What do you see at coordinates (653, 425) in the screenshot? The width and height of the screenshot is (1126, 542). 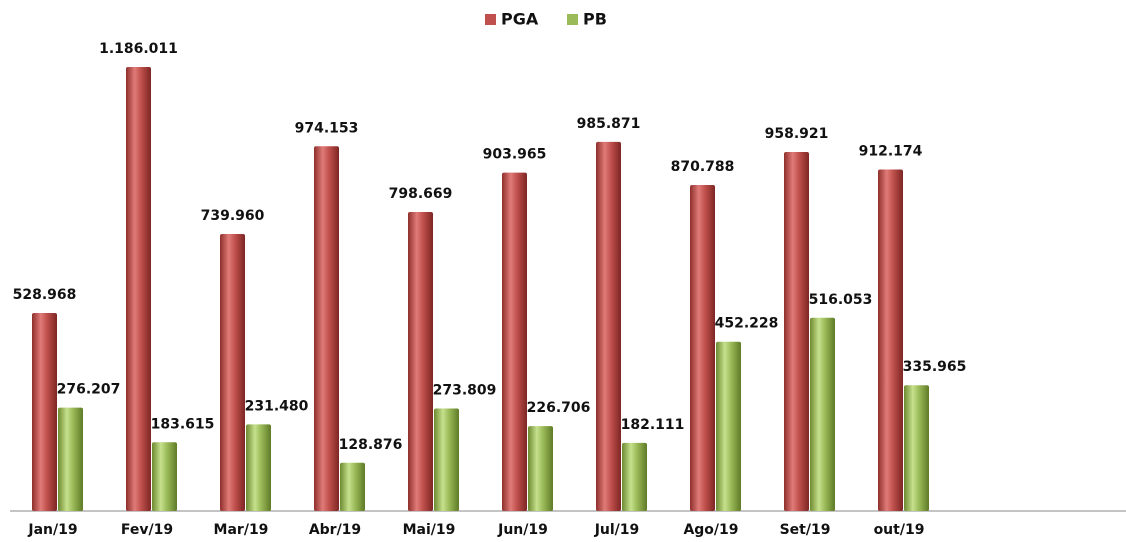 I see `value-label: 182.111` at bounding box center [653, 425].